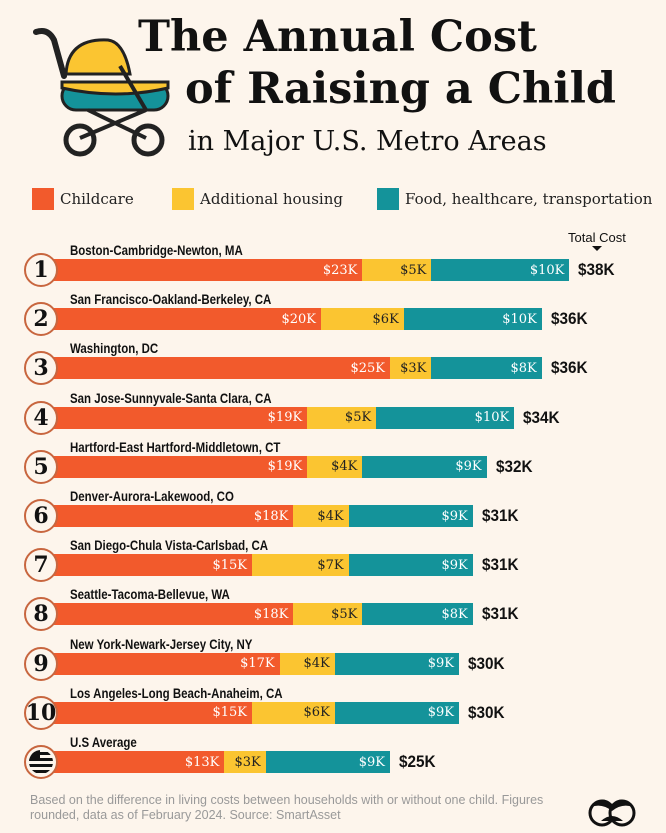 The image size is (666, 833). What do you see at coordinates (367, 368) in the screenshot?
I see `segment-label: $25K` at bounding box center [367, 368].